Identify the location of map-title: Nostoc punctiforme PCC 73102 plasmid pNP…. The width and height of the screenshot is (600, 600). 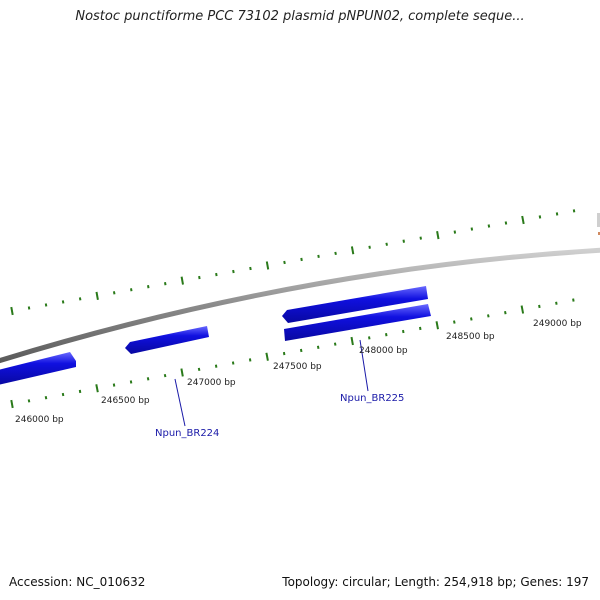
(300, 16).